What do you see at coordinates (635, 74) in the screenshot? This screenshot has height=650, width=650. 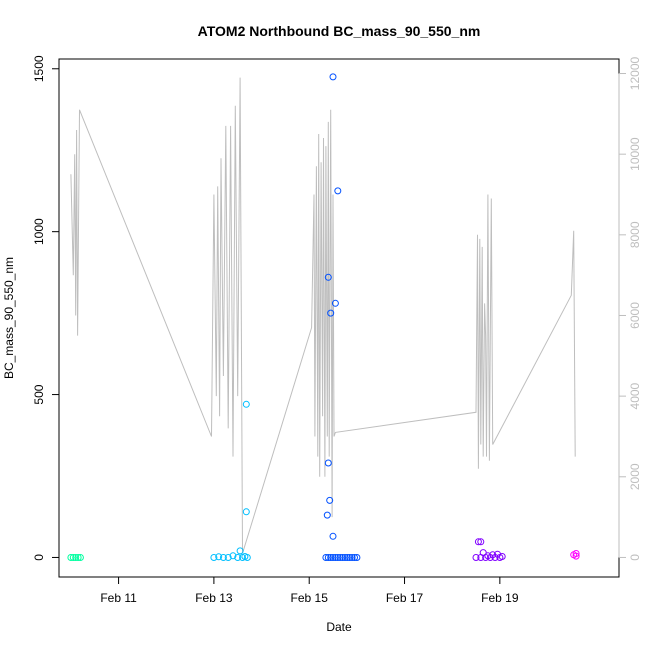 I see `y2-tick-label: 12000` at bounding box center [635, 74].